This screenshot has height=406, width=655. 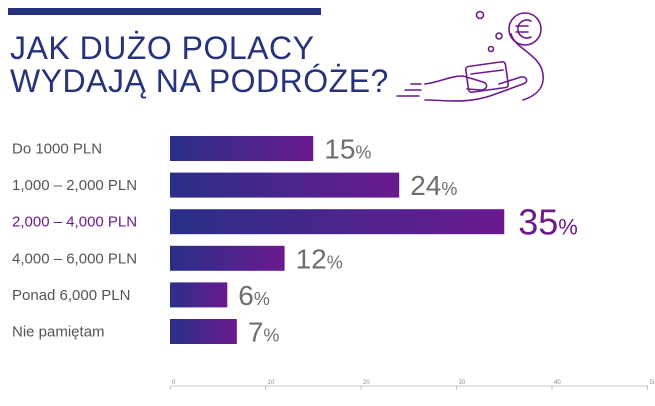 What do you see at coordinates (264, 332) in the screenshot?
I see `value-label: 7%` at bounding box center [264, 332].